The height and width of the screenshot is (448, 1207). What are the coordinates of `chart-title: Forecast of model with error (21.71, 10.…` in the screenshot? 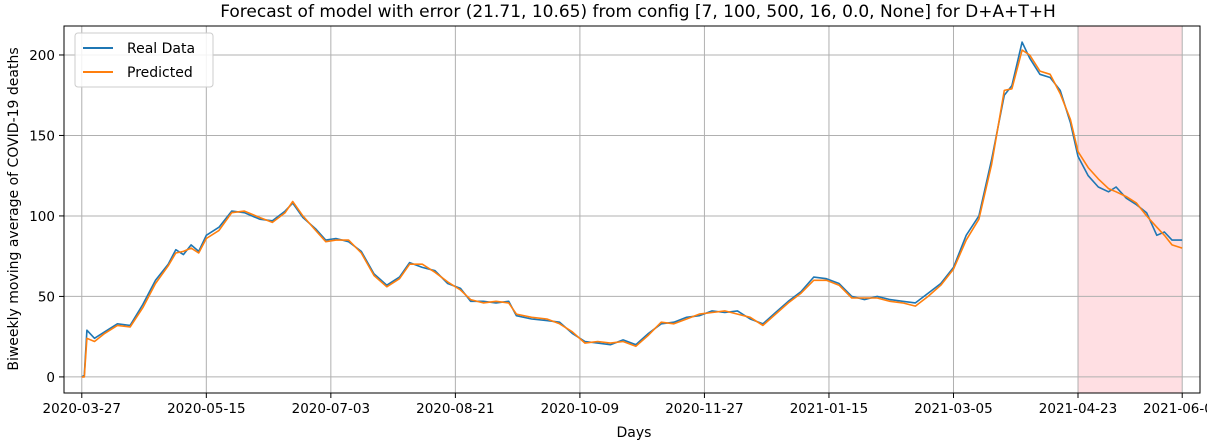 It's located at (638, 12).